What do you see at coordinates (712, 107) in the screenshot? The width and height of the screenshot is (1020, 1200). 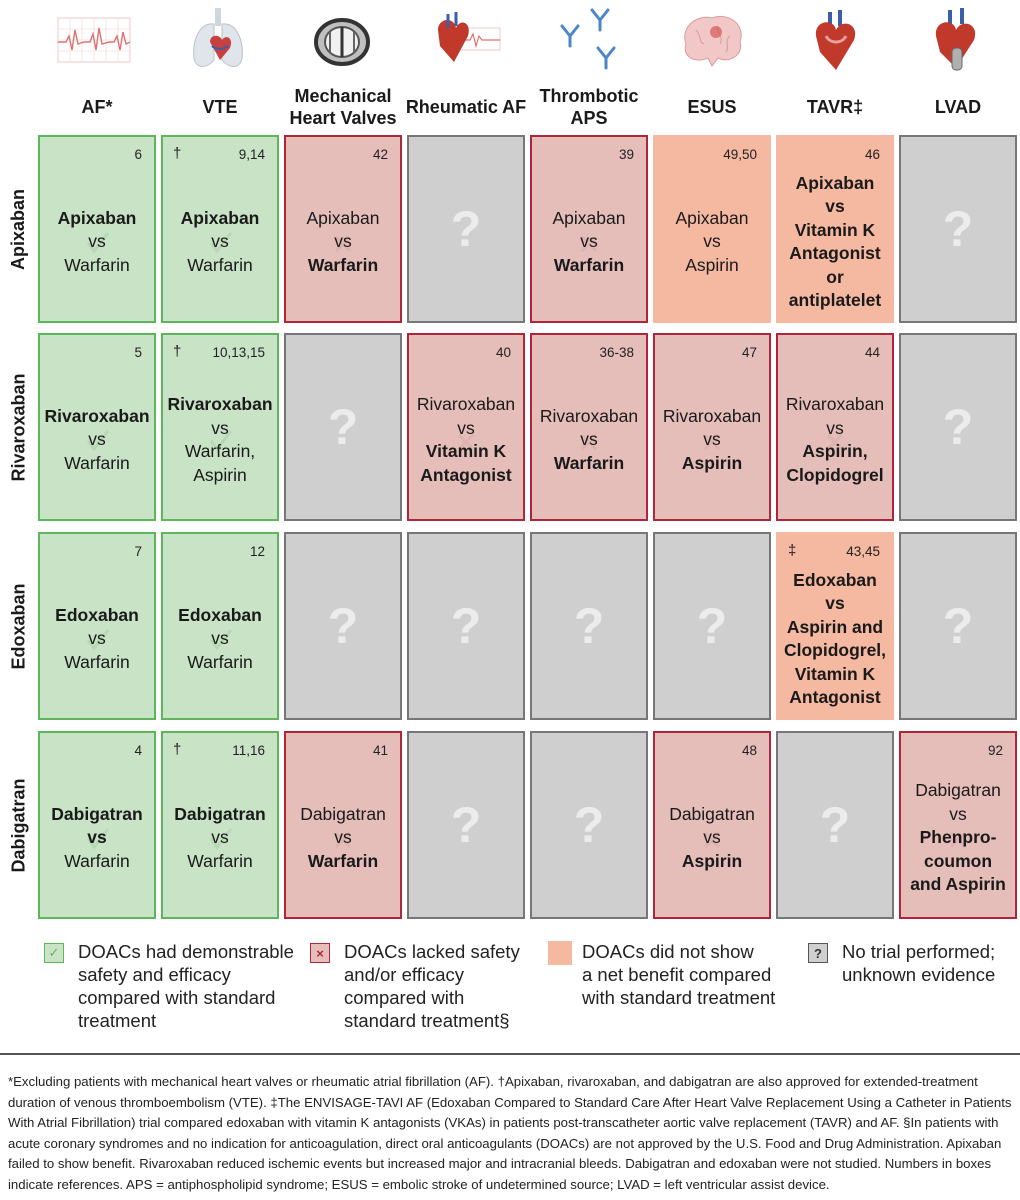 I see `column-header: ESUS` at bounding box center [712, 107].